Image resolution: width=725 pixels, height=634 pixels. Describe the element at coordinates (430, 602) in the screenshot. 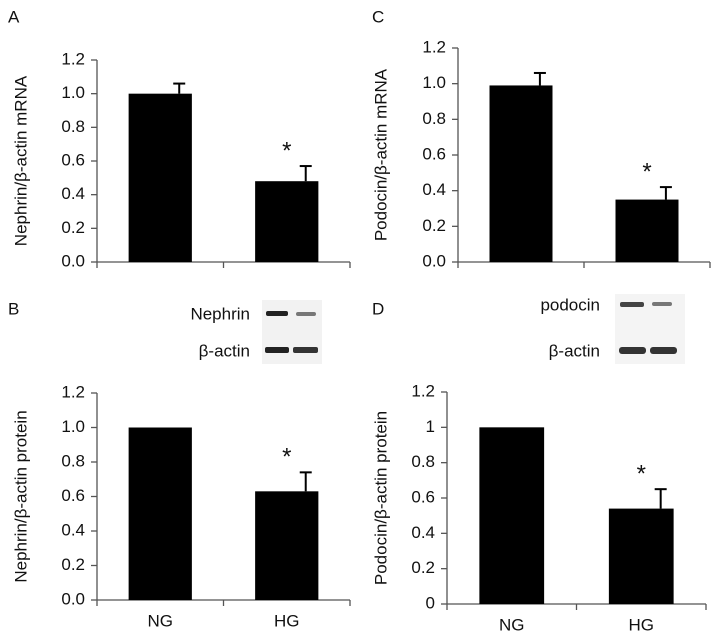

I see `y-tick-label: 0` at that location.